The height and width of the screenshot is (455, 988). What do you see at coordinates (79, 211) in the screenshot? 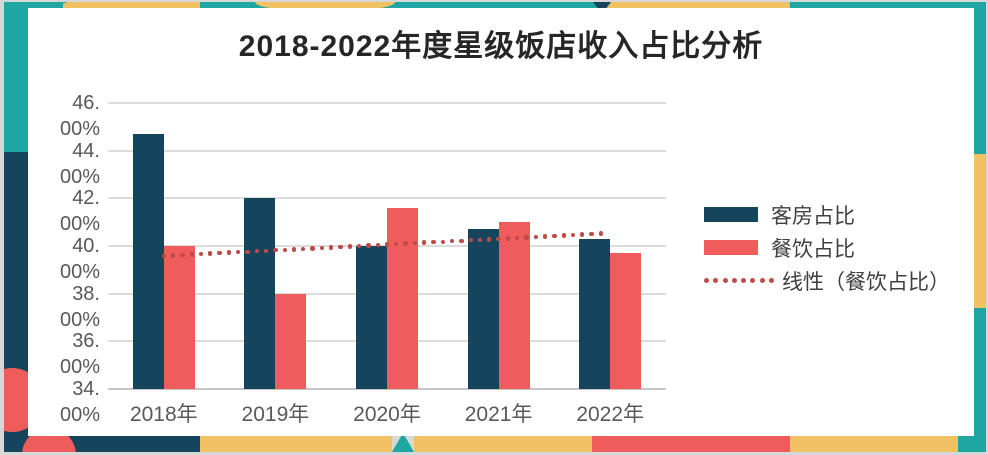
I see `y-axis-tick-label: 42. 00%` at bounding box center [79, 211].